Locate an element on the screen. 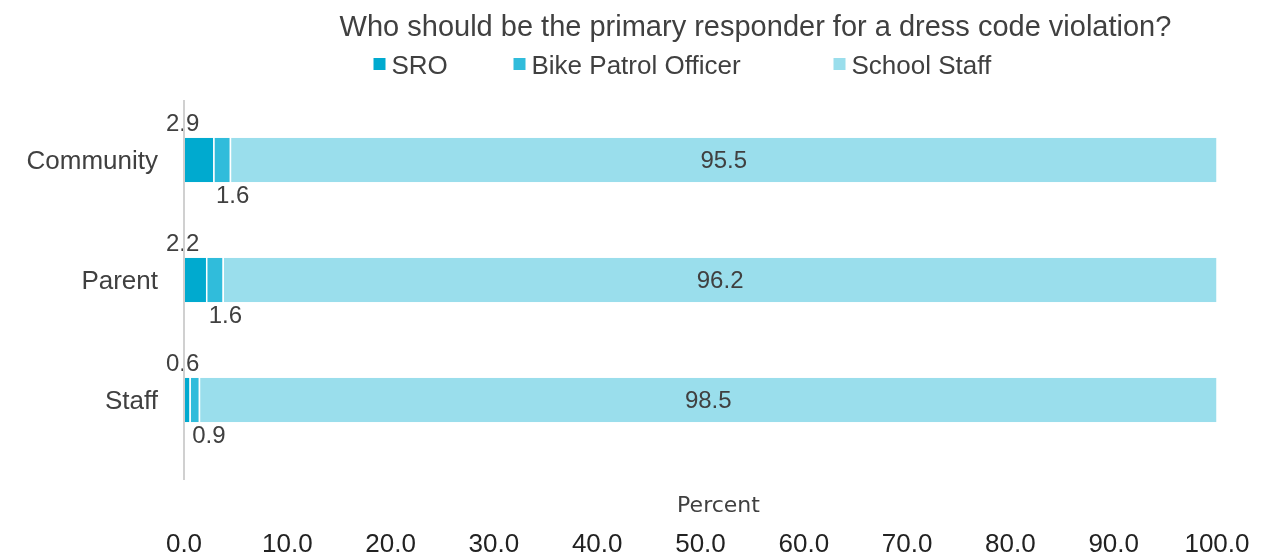  x-tick-label: 0.0 is located at coordinates (184, 543).